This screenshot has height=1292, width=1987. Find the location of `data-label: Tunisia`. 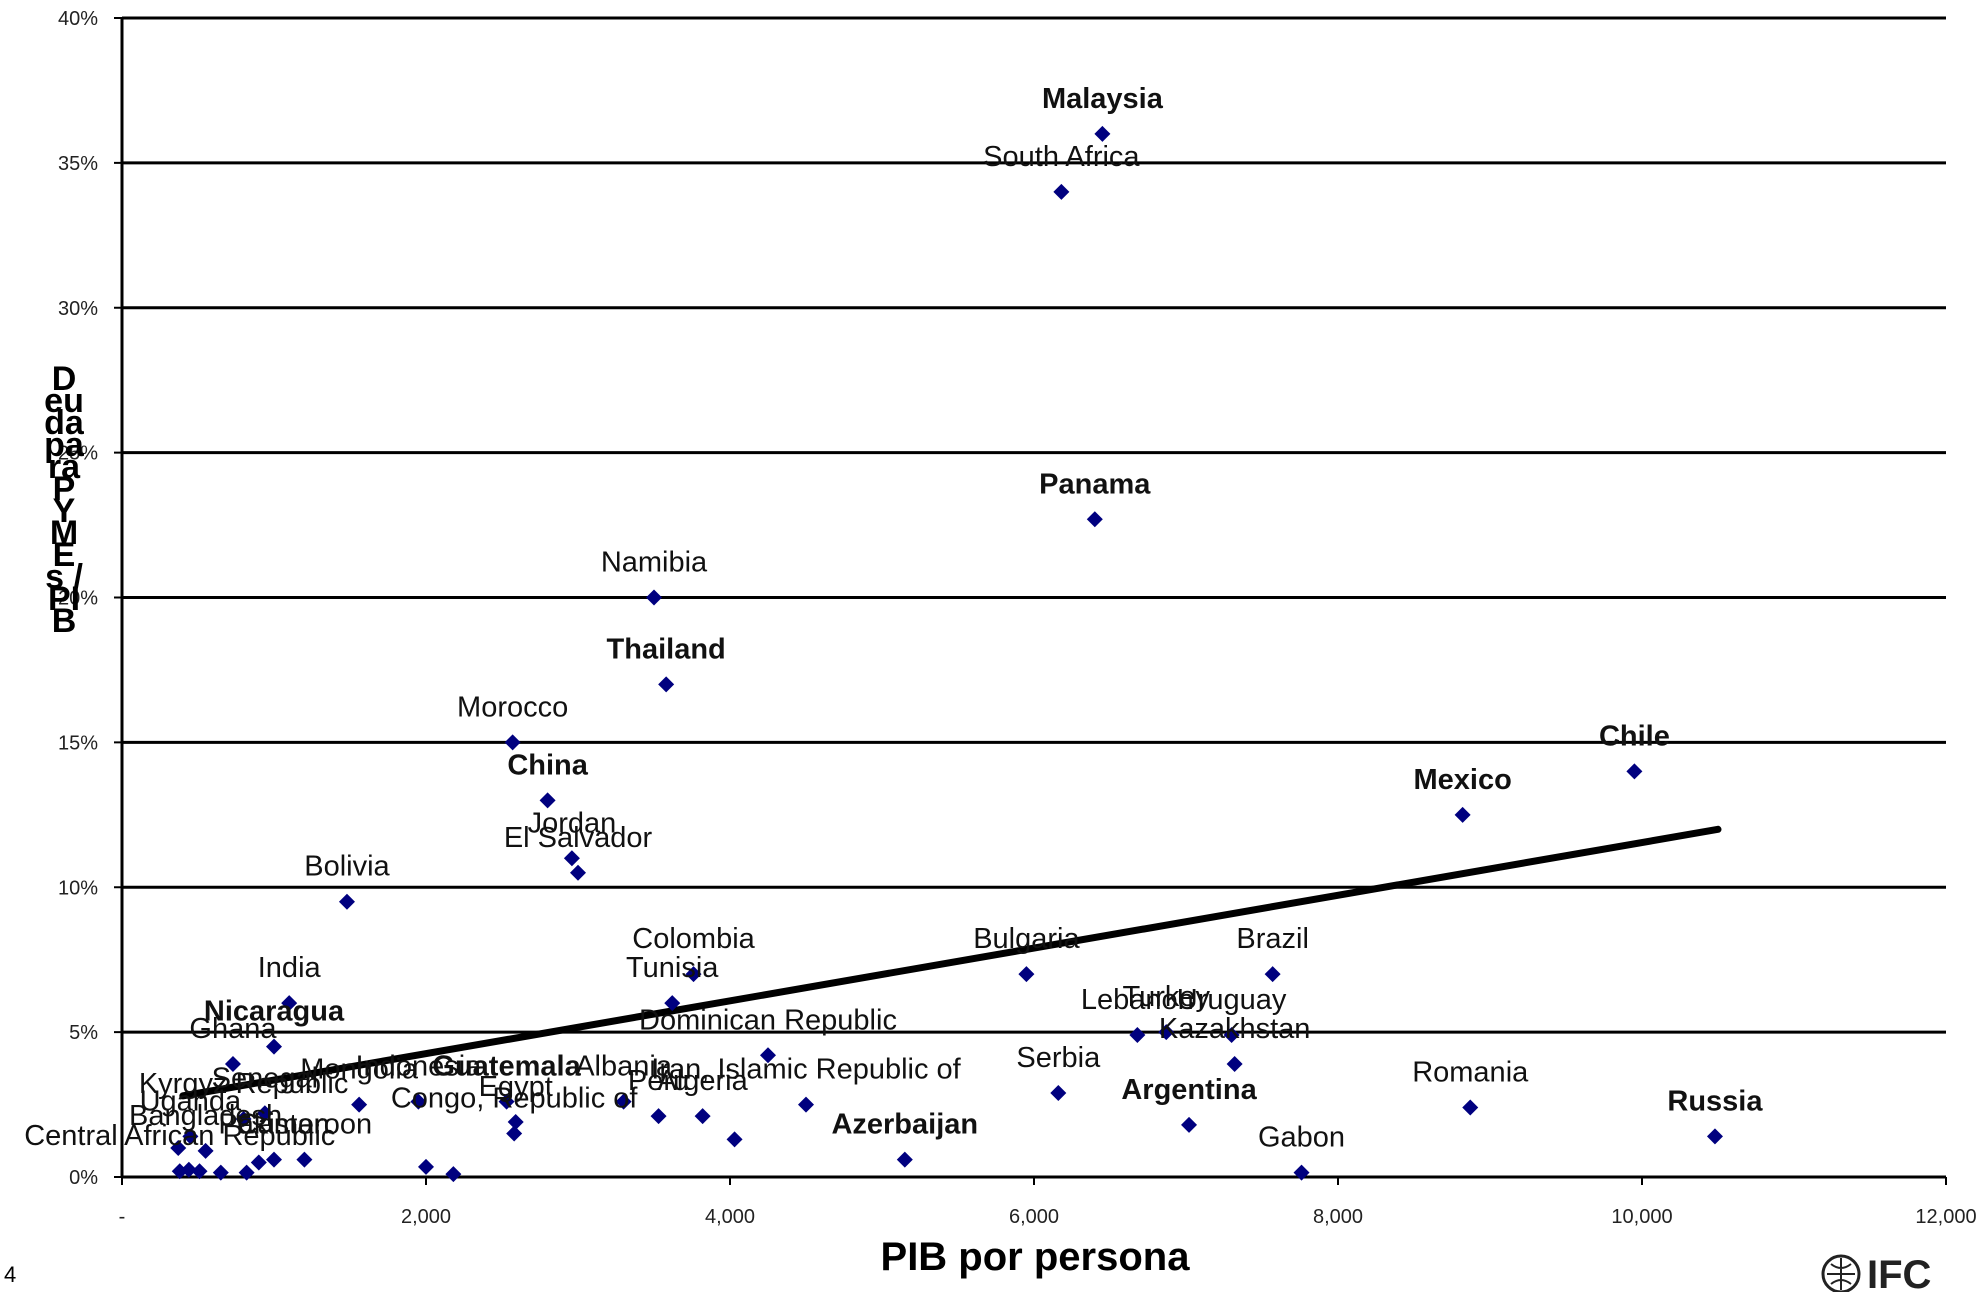

data-label: Tunisia is located at coordinates (672, 968).